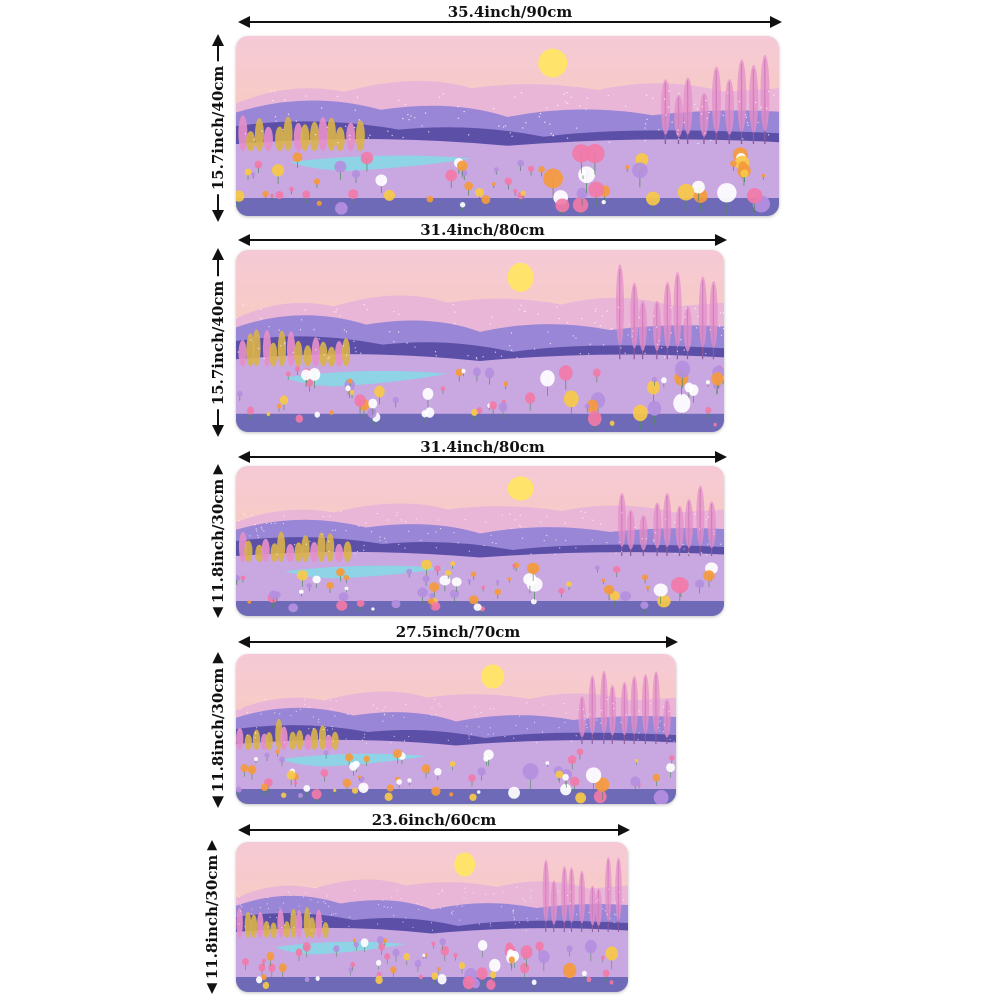  I want to click on width-dimension-4: 27.5inch/70cm, so click(458, 637).